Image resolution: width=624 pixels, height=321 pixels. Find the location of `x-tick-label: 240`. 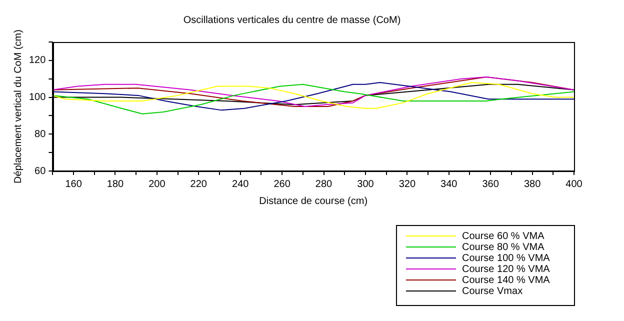

x-tick-label: 240 is located at coordinates (241, 184).